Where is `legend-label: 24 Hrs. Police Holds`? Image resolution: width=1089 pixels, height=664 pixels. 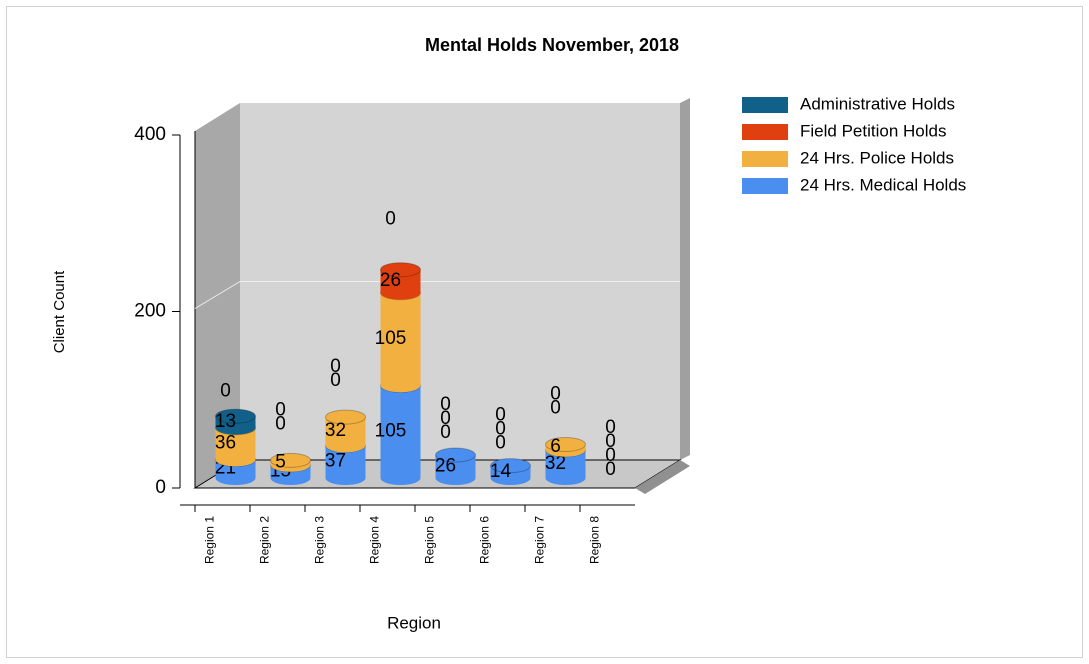
legend-label: 24 Hrs. Police Holds is located at coordinates (877, 157).